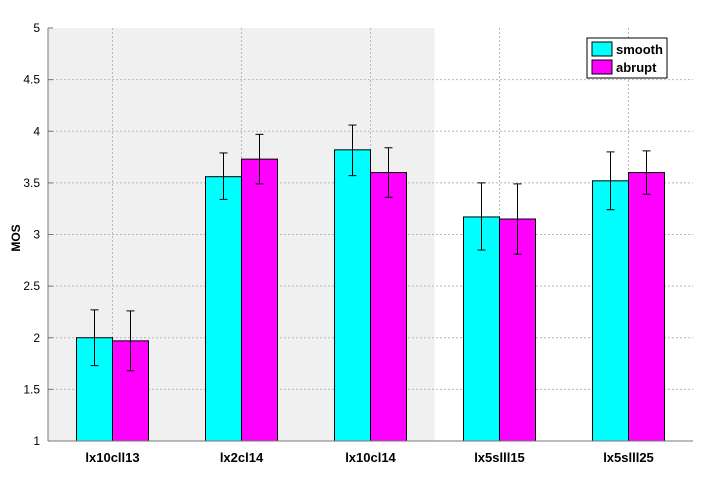 The image size is (711, 481). What do you see at coordinates (352, 295) in the screenshot?
I see `bar-smooth-lx10cl14` at bounding box center [352, 295].